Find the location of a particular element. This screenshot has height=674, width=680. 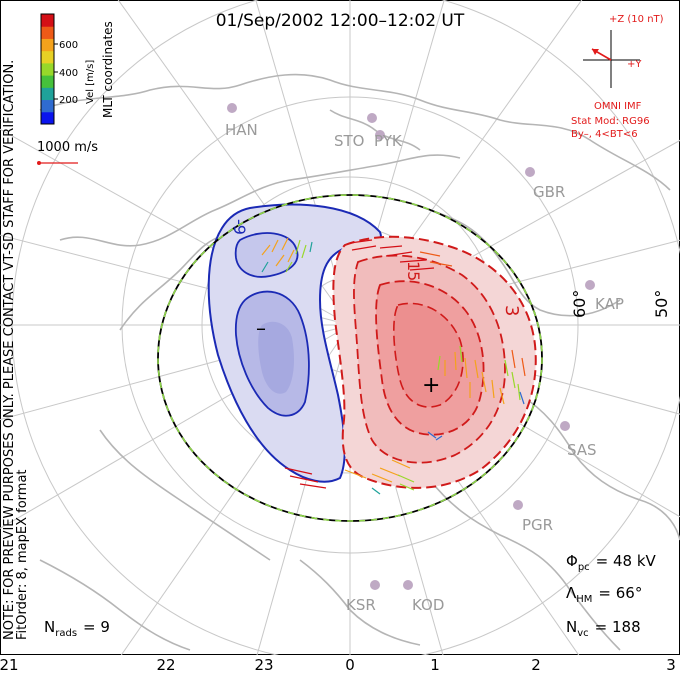

fit-order-note: FitOrder: 8, mapEX format is located at coordinates (22, 554).